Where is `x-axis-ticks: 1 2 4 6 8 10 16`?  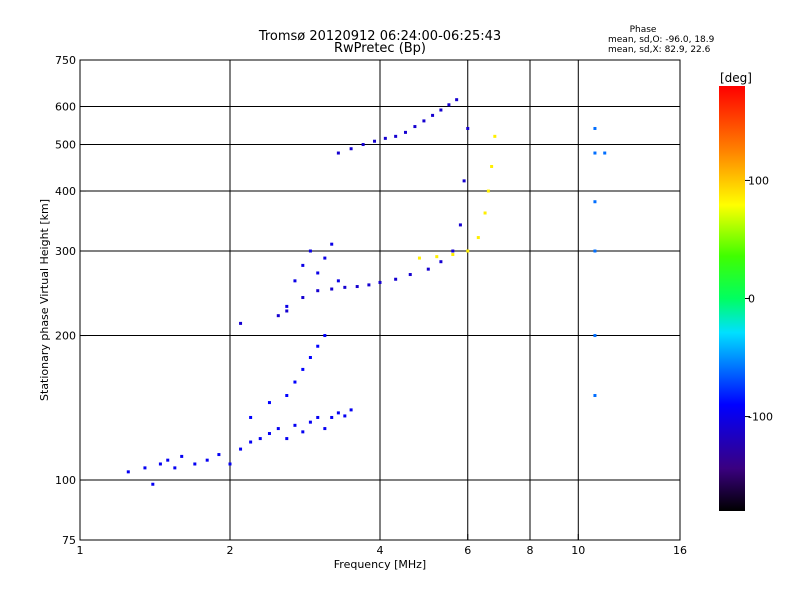 x-axis-ticks: 1 2 4 6 8 10 16 is located at coordinates (382, 545).